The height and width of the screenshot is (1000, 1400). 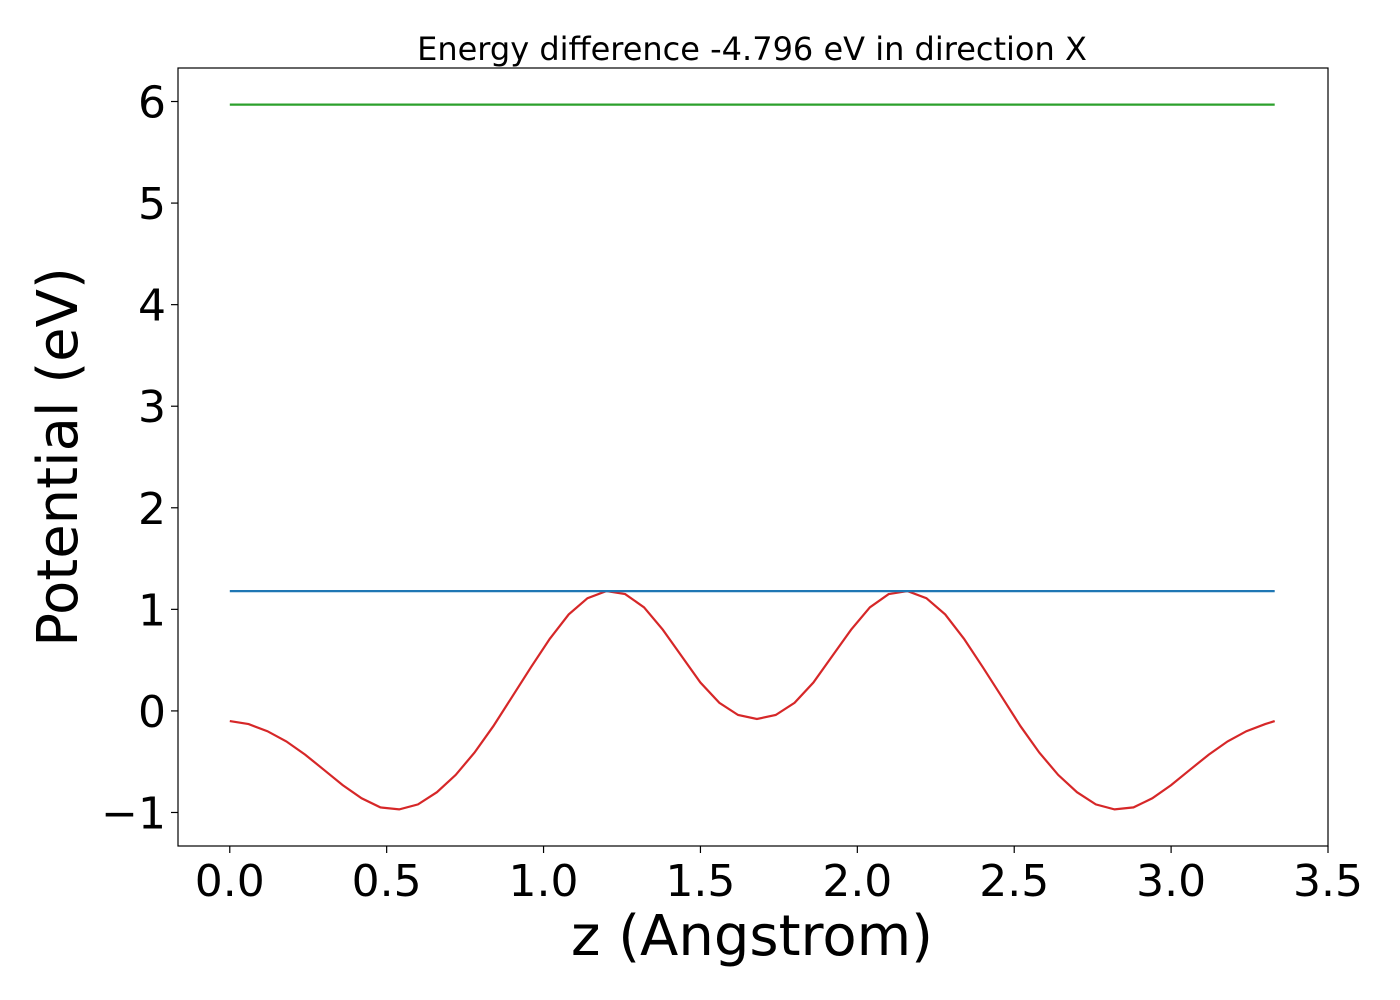 What do you see at coordinates (58, 457) in the screenshot?
I see `y-axis-label: Potential (eV)` at bounding box center [58, 457].